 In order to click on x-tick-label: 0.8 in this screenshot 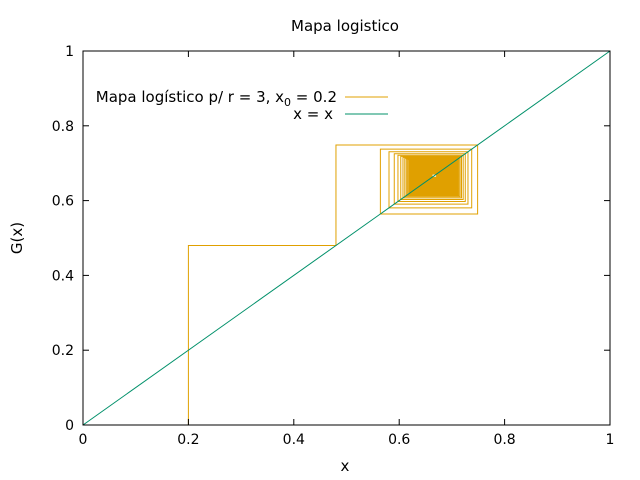, I will do `click(504, 440)`.